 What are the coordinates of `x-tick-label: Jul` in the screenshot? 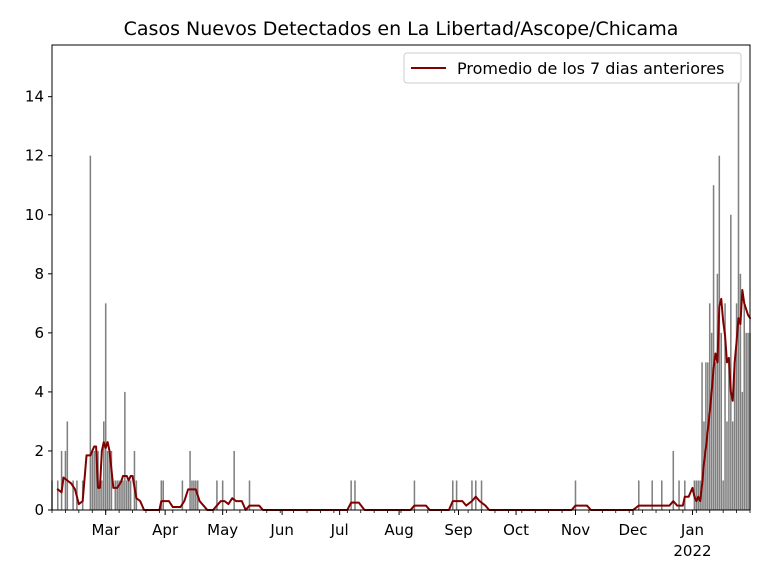 It's located at (339, 530).